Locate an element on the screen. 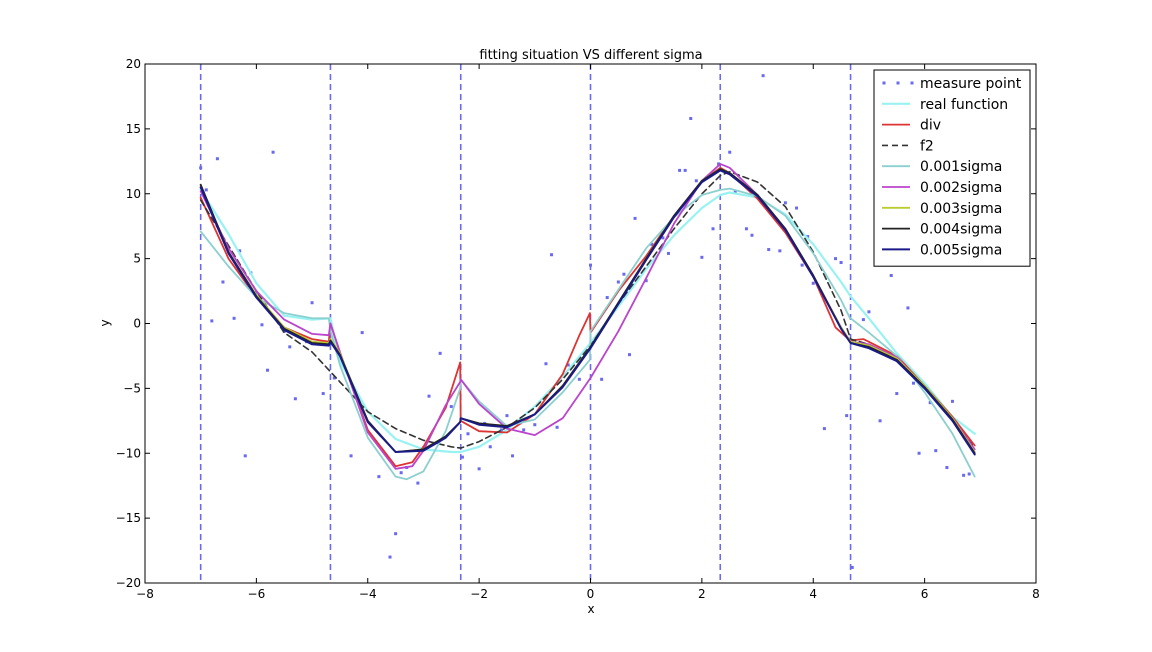 The height and width of the screenshot is (652, 1152). y-axis-label: y is located at coordinates (105, 322).